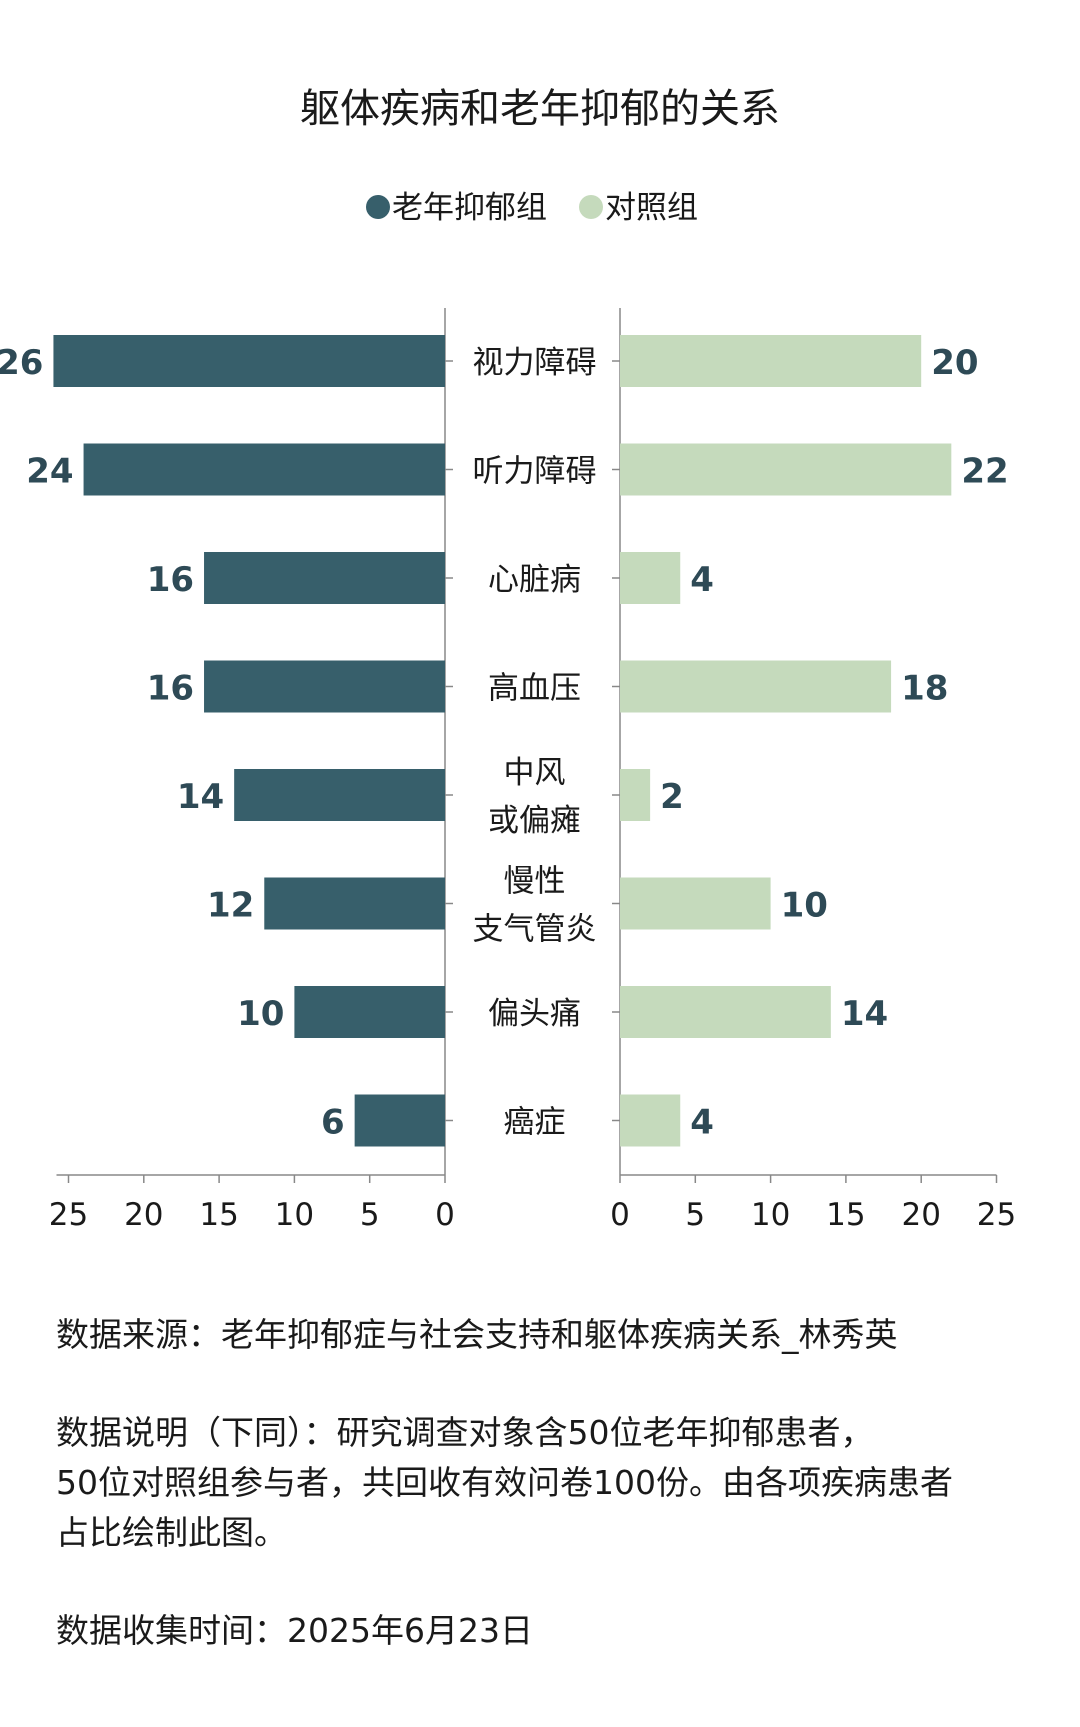 The width and height of the screenshot is (1080, 1727). I want to click on description-line: 50位对照组参与者，共回收有效问卷100份。由各项疾病患者, so click(504, 1482).